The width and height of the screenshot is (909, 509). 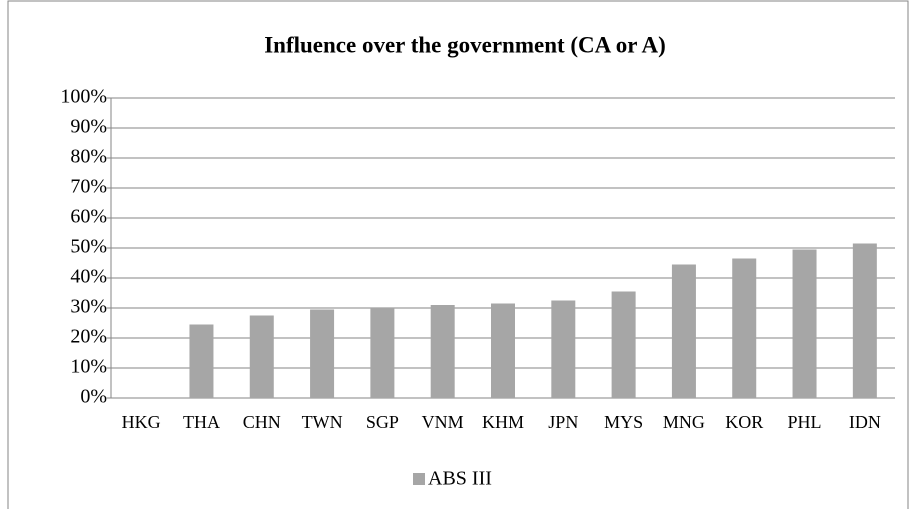 What do you see at coordinates (805, 422) in the screenshot?
I see `x-tick-label: PHL` at bounding box center [805, 422].